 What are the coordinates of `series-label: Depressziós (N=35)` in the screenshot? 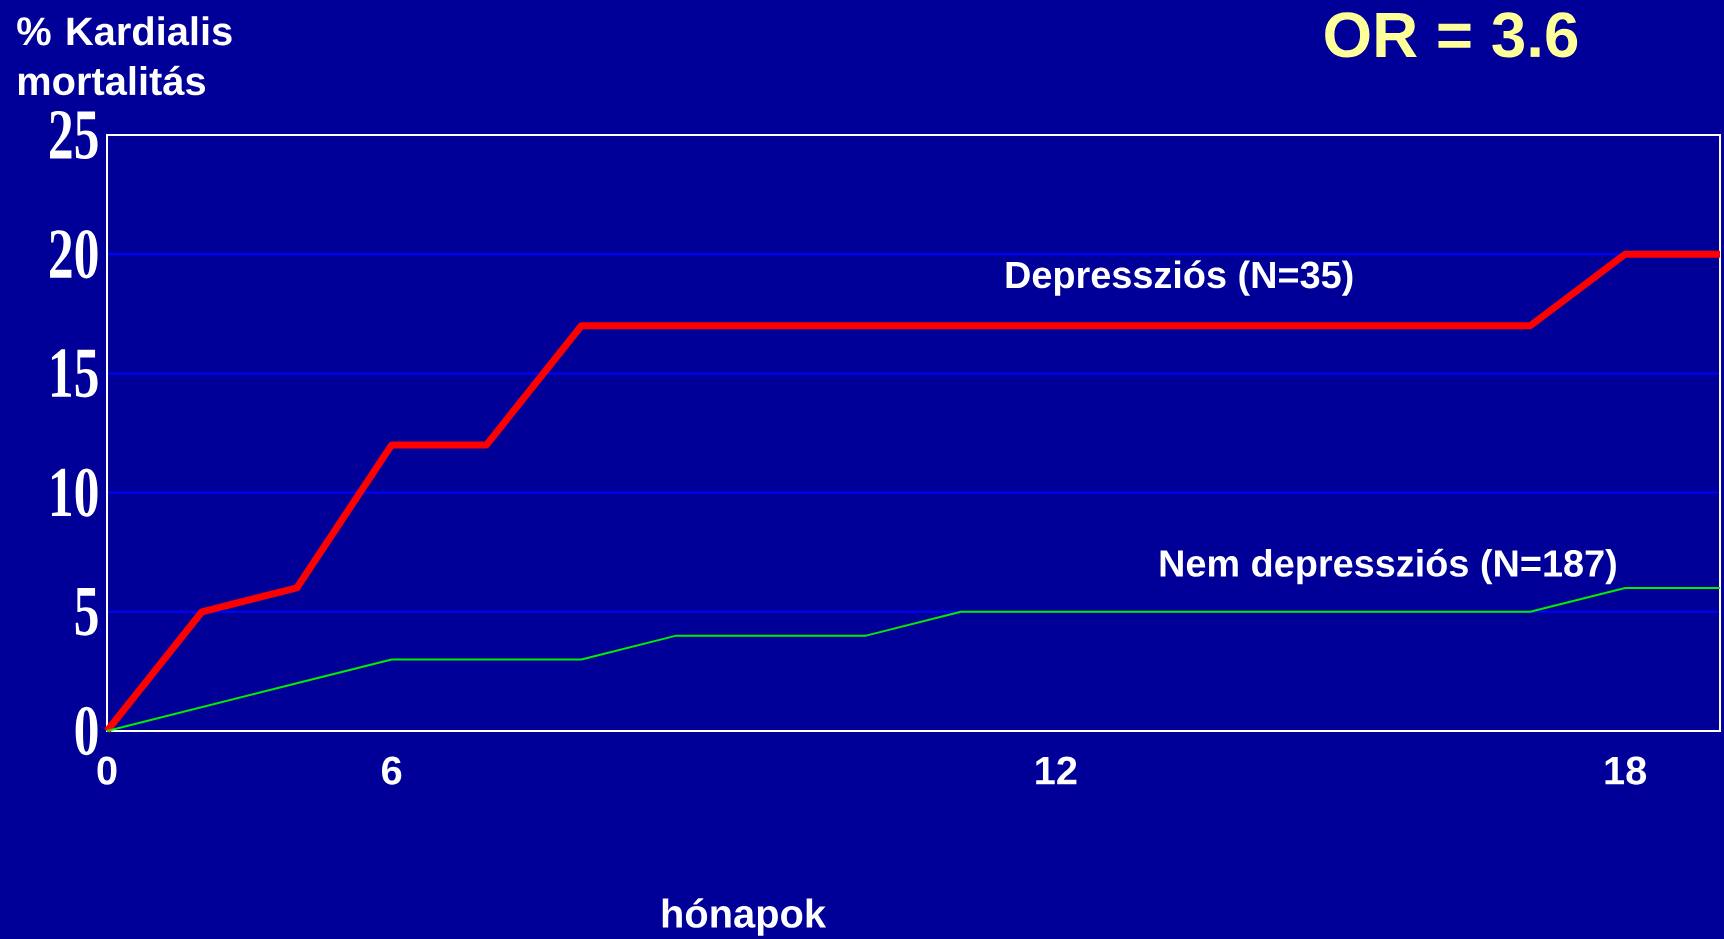 It's located at (1179, 278).